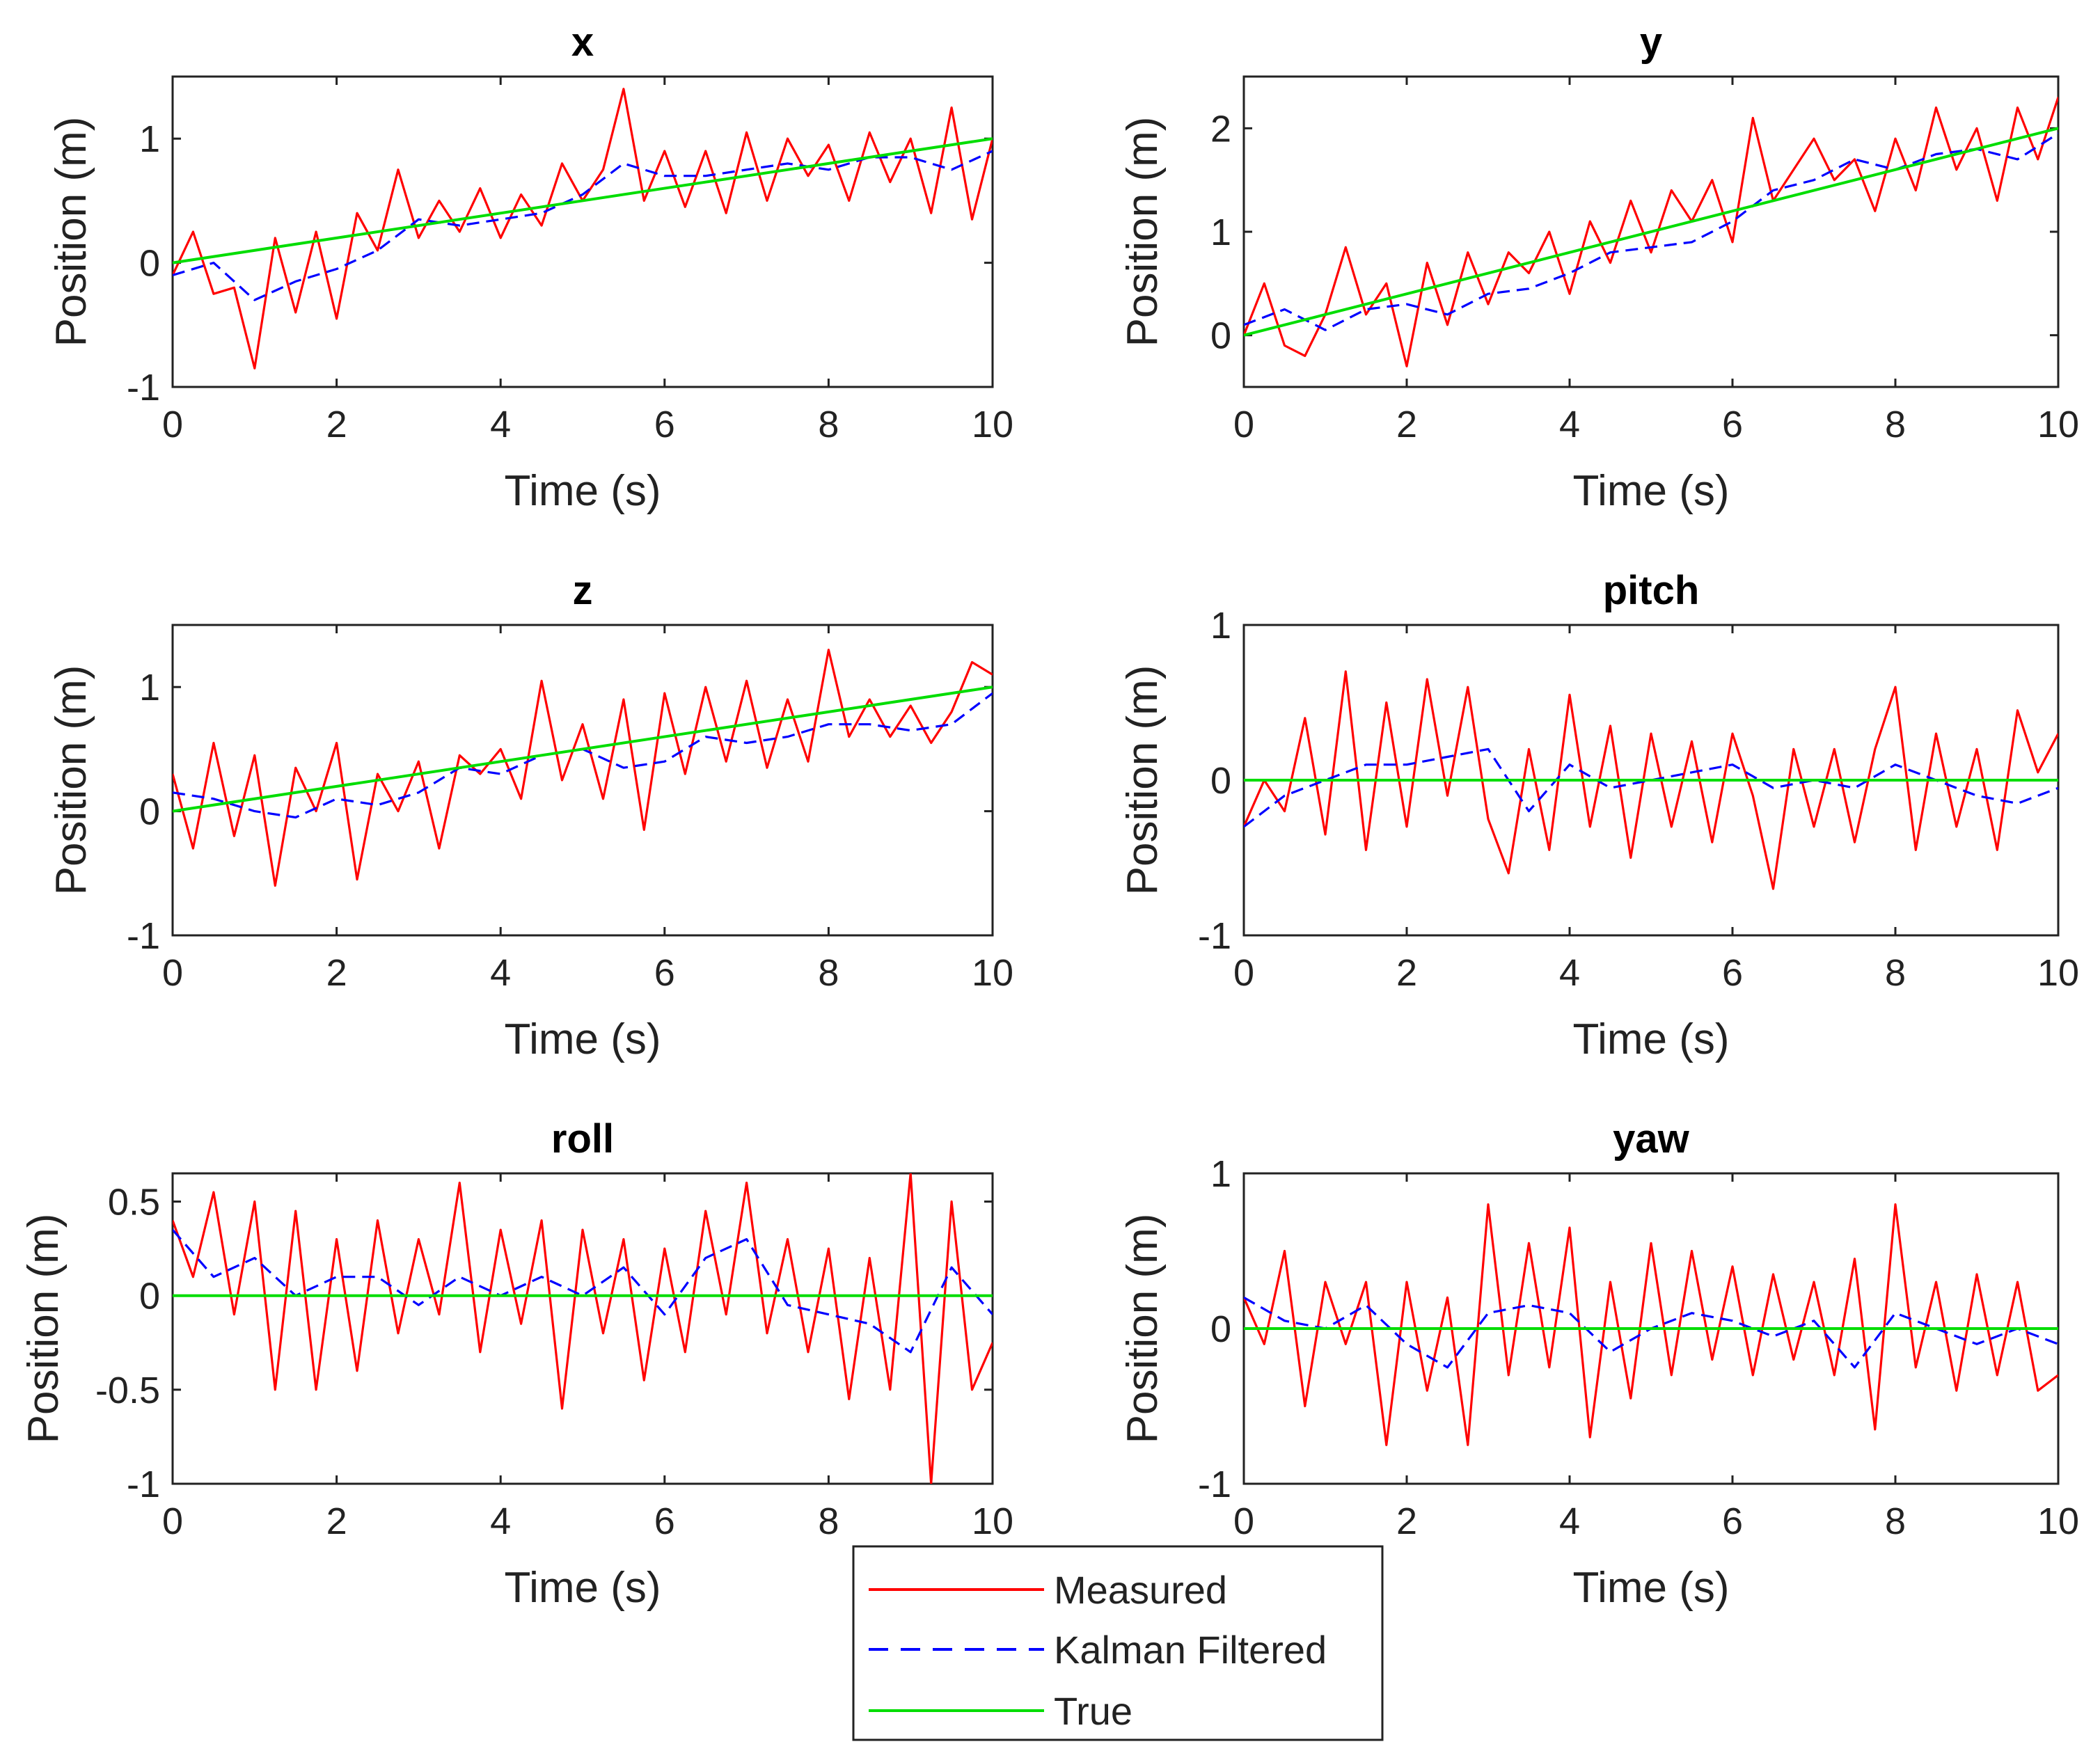 This screenshot has height=1751, width=2100. What do you see at coordinates (583, 590) in the screenshot?
I see `subplot-title: z` at bounding box center [583, 590].